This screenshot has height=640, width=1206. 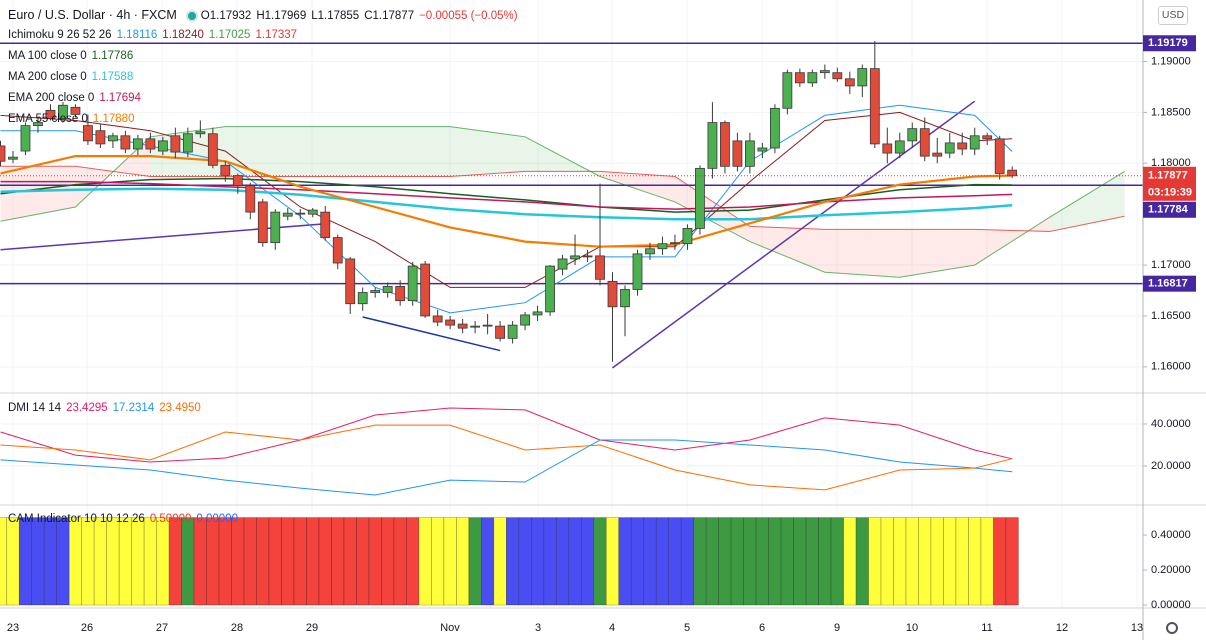 What do you see at coordinates (1171, 163) in the screenshot?
I see `y-tick-label: 1.18000` at bounding box center [1171, 163].